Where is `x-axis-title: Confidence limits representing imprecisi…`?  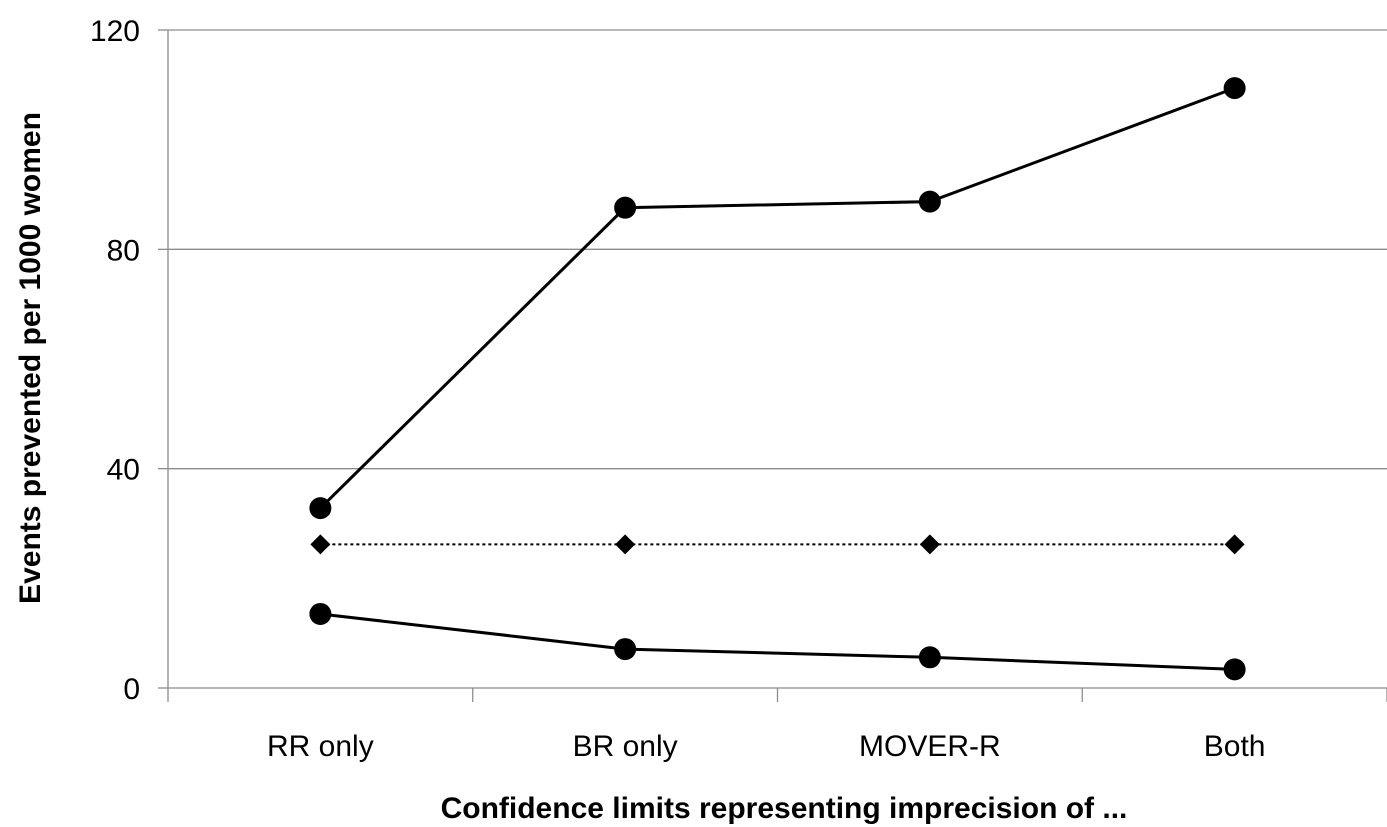 x-axis-title: Confidence limits representing imprecisi… is located at coordinates (784, 808).